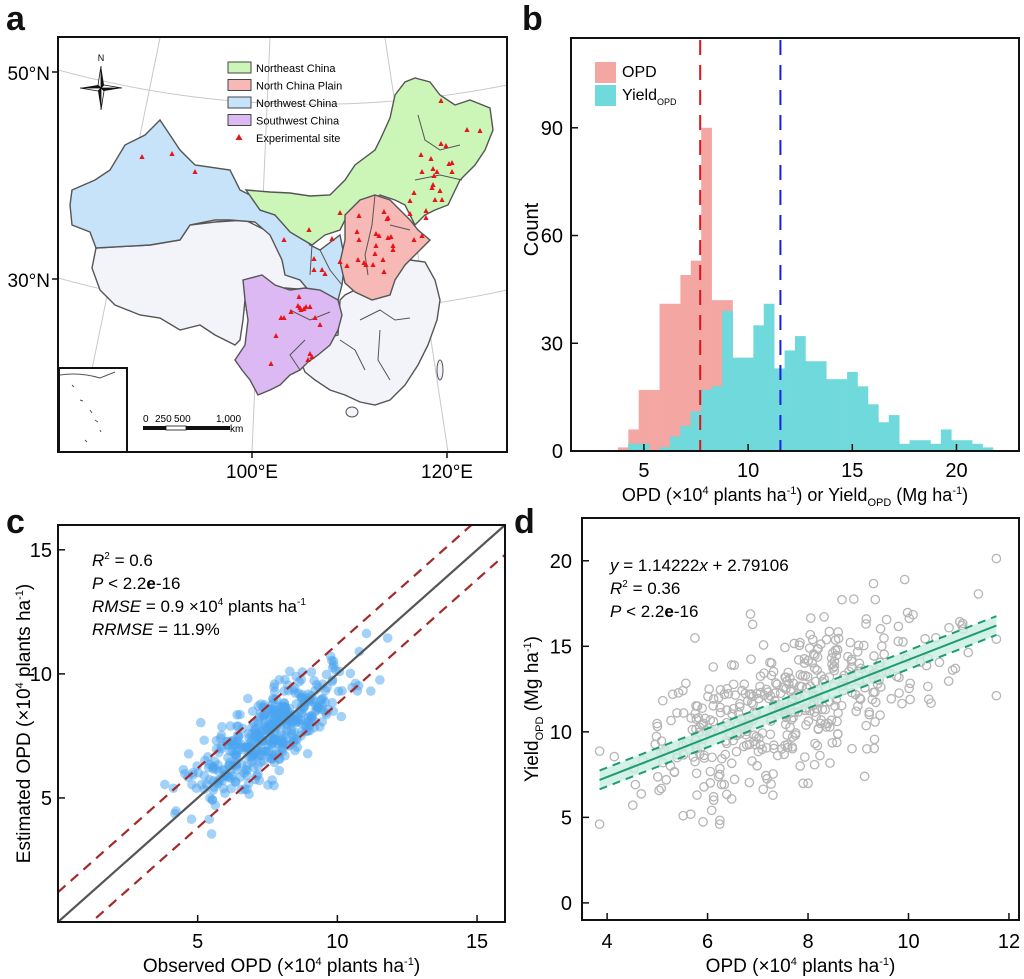 This screenshot has height=979, width=1024. What do you see at coordinates (369, 161) in the screenshot?
I see `region-northeast-china` at bounding box center [369, 161].